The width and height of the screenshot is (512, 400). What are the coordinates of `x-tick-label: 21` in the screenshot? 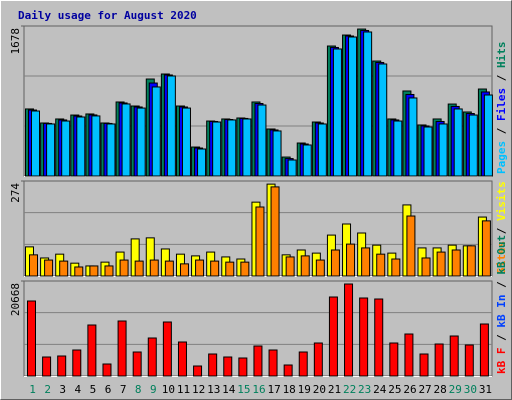 It's located at (334, 389).